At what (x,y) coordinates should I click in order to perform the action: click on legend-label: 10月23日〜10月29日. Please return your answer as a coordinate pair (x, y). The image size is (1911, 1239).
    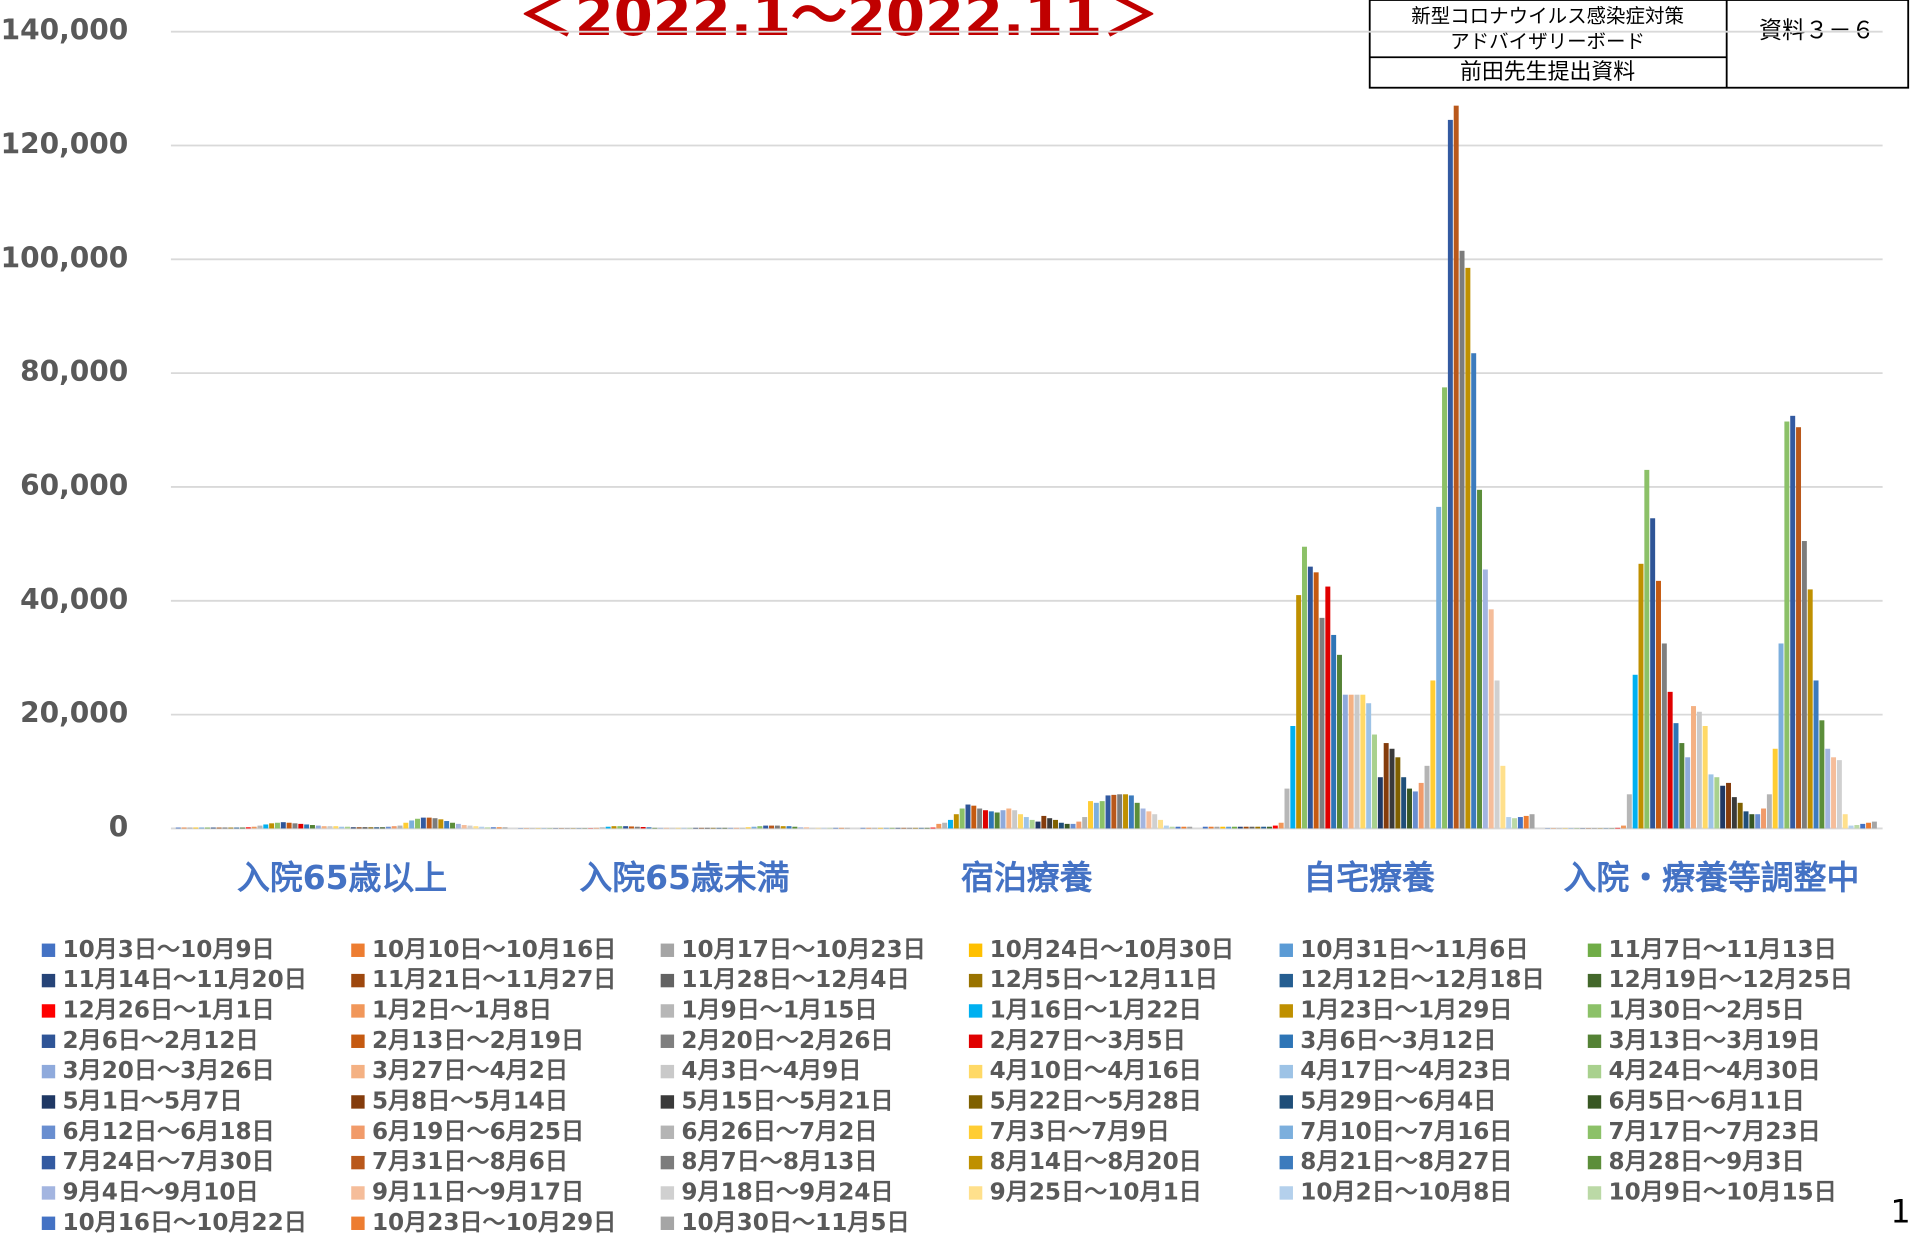
    Looking at the image, I should click on (494, 1223).